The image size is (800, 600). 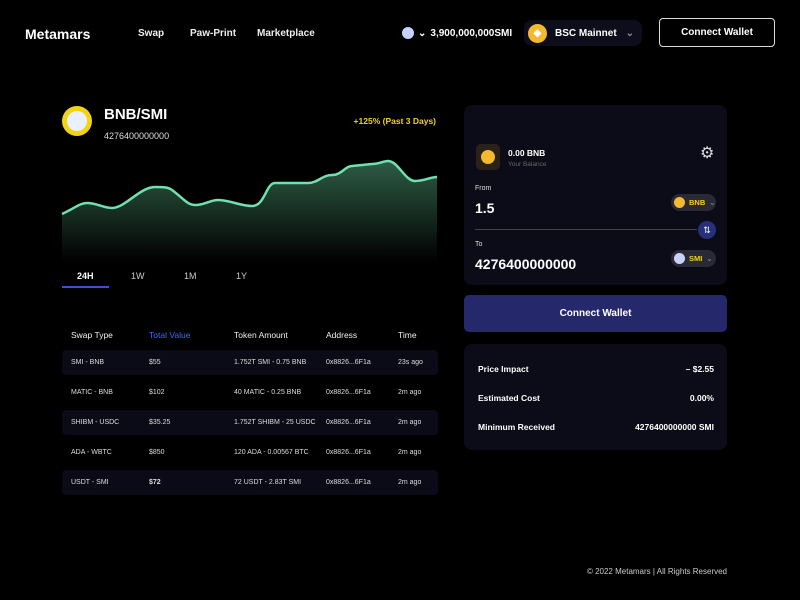 I want to click on col-total-value: Total Value, so click(x=170, y=335).